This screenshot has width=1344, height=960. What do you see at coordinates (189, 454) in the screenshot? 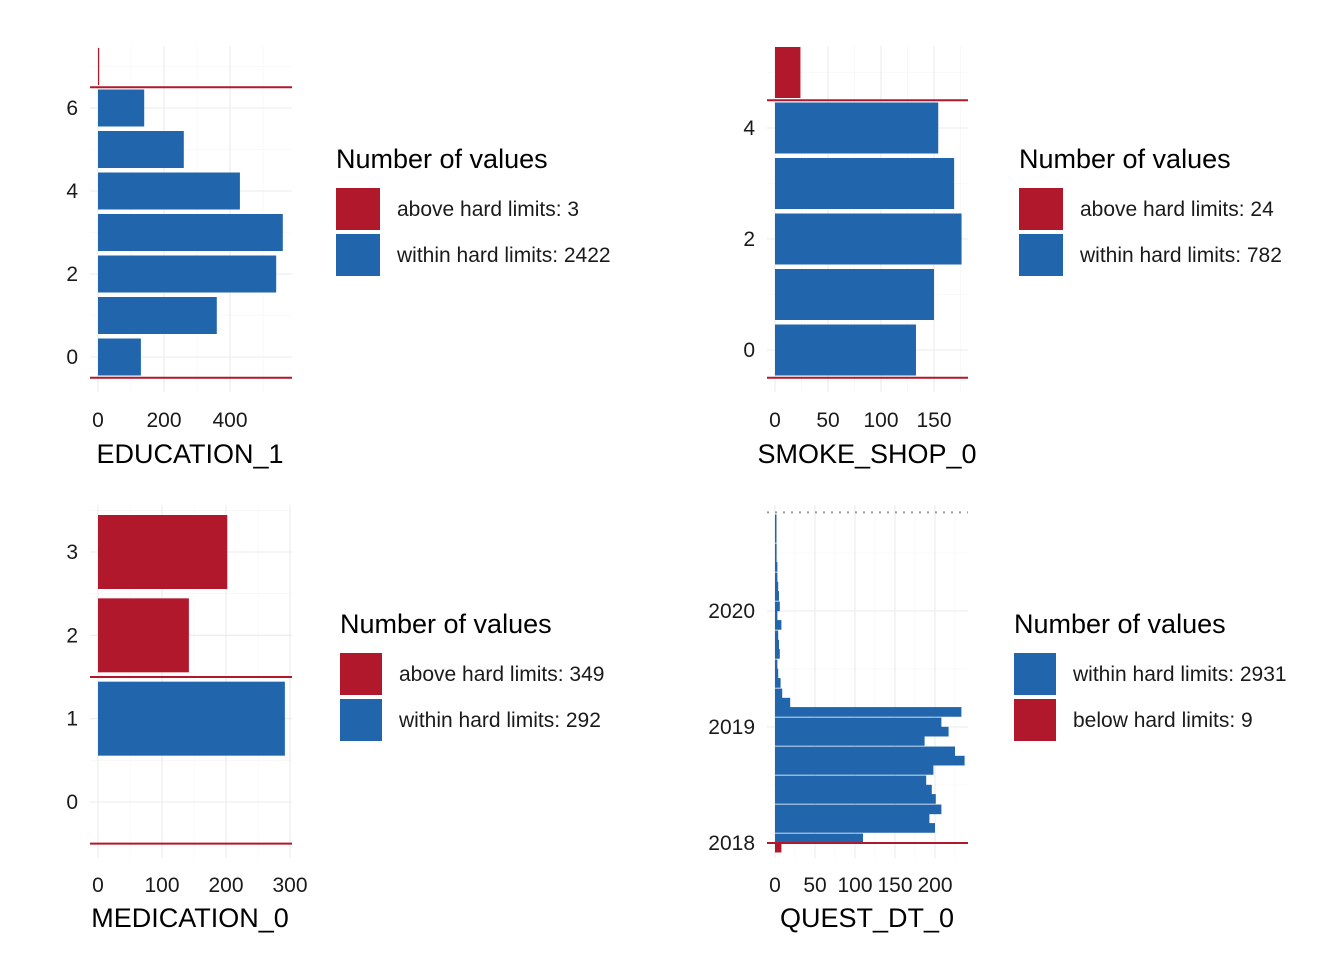
I see `x-axis-title: EDUCATION_1` at bounding box center [189, 454].